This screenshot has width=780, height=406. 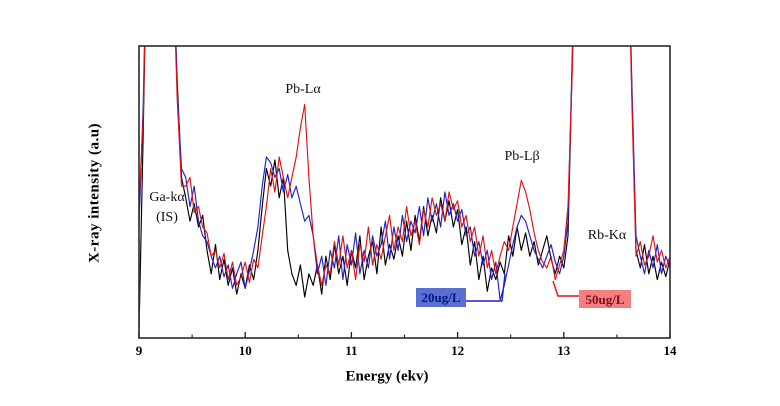 What do you see at coordinates (139, 350) in the screenshot?
I see `x-tick-label: 9` at bounding box center [139, 350].